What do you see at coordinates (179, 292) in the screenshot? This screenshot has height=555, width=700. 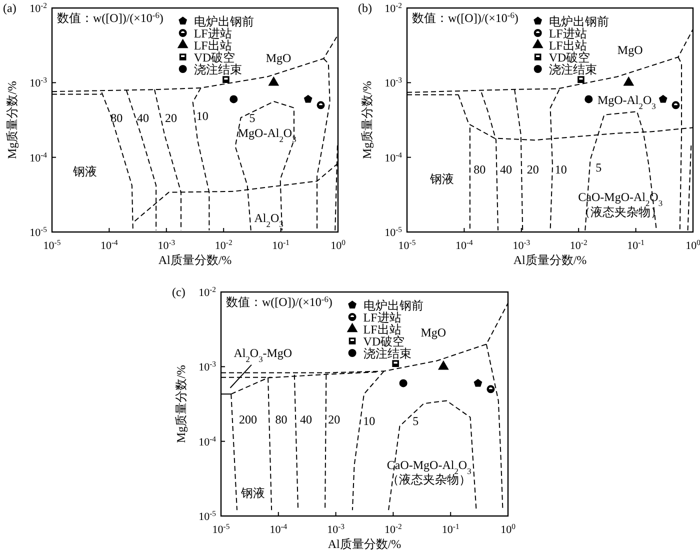 I see `chart-title: (c)` at bounding box center [179, 292].